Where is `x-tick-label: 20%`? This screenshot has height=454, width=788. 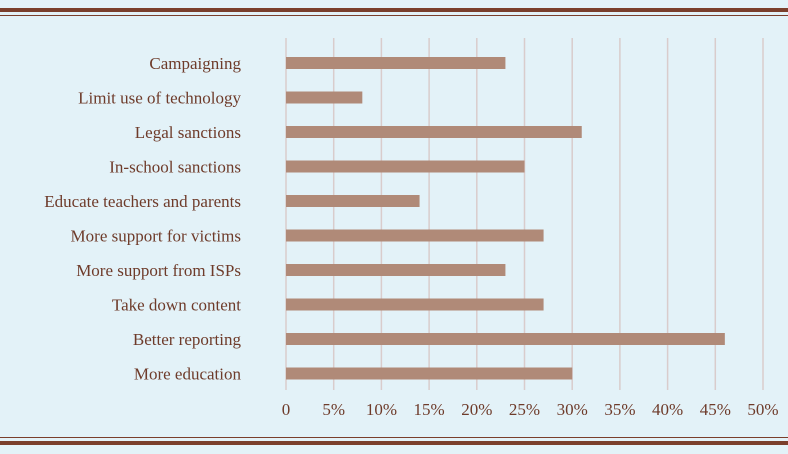 x-tick-label: 20% is located at coordinates (476, 409).